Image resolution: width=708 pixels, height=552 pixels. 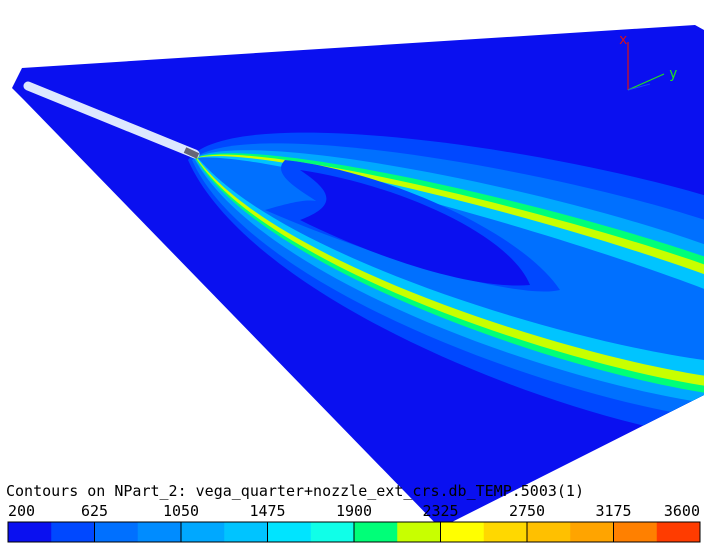 I want to click on nozzle, so click(x=191, y=153).